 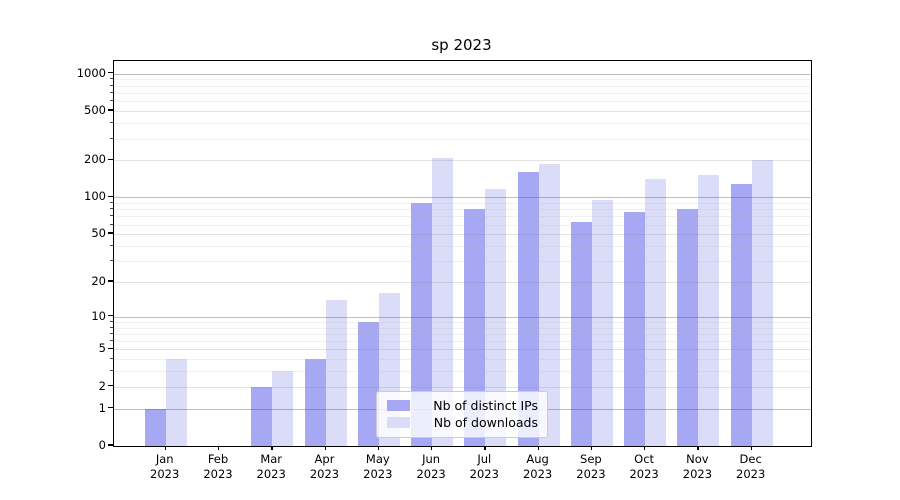 I want to click on legend-item-distinct-ips: Nb of distinct IPs, so click(x=462, y=405).